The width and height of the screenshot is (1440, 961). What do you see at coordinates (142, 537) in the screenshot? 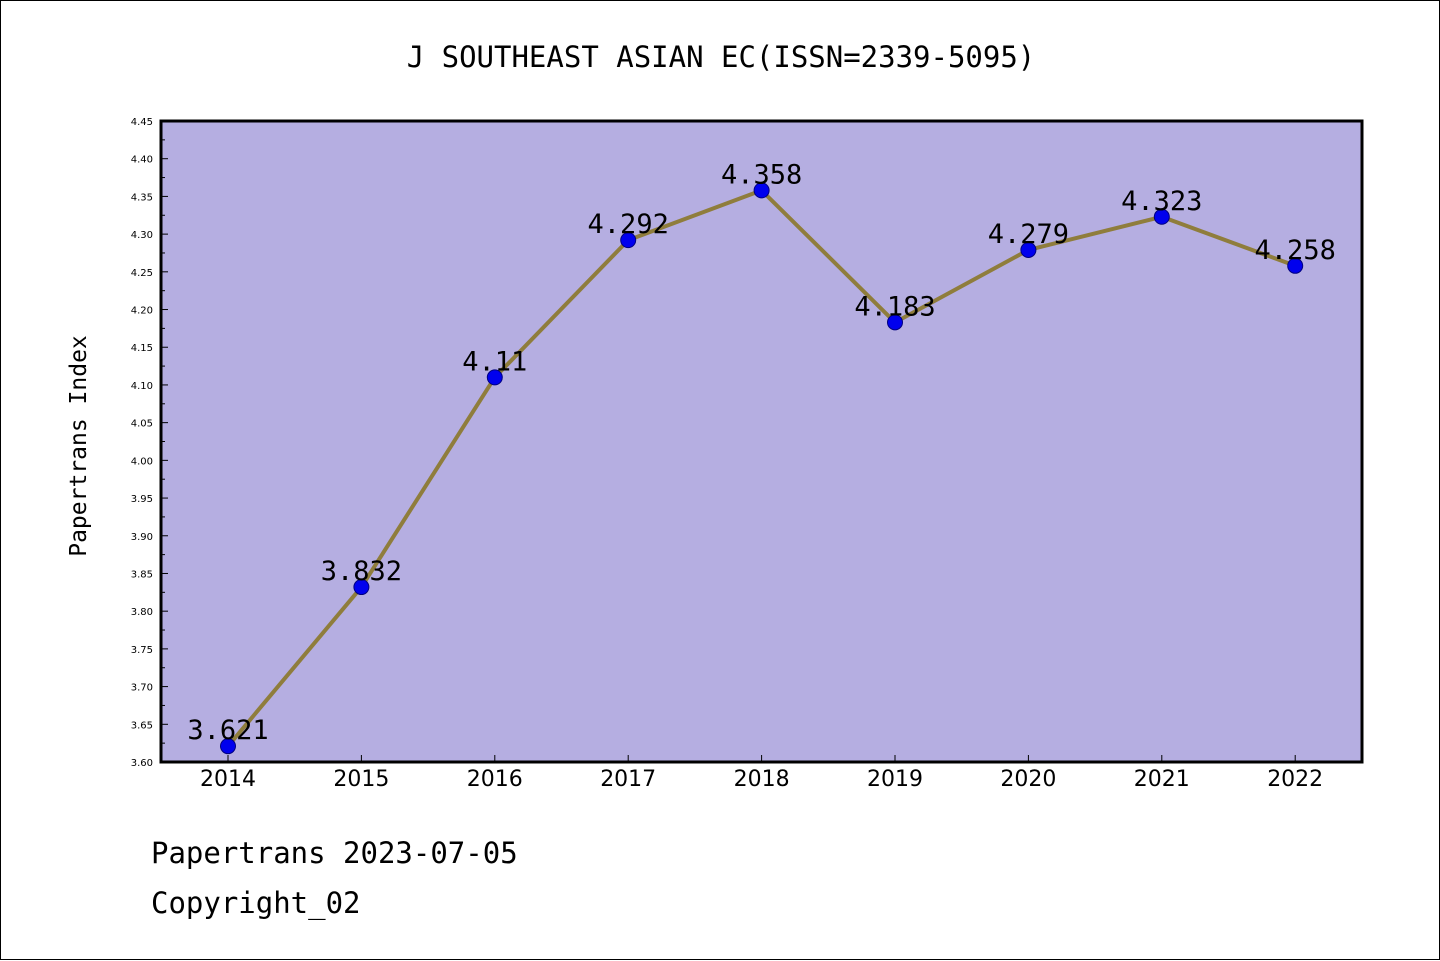
I see `y-tick-label: 3.90` at bounding box center [142, 537].